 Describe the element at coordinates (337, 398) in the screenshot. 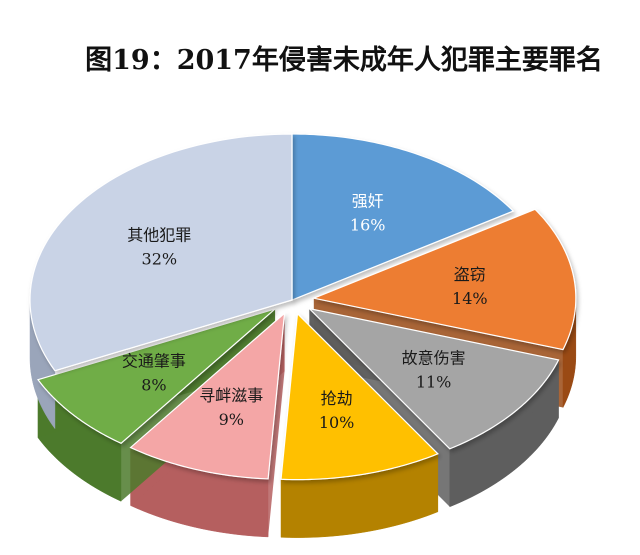

I see `slice-label-3: 抢劫` at that location.